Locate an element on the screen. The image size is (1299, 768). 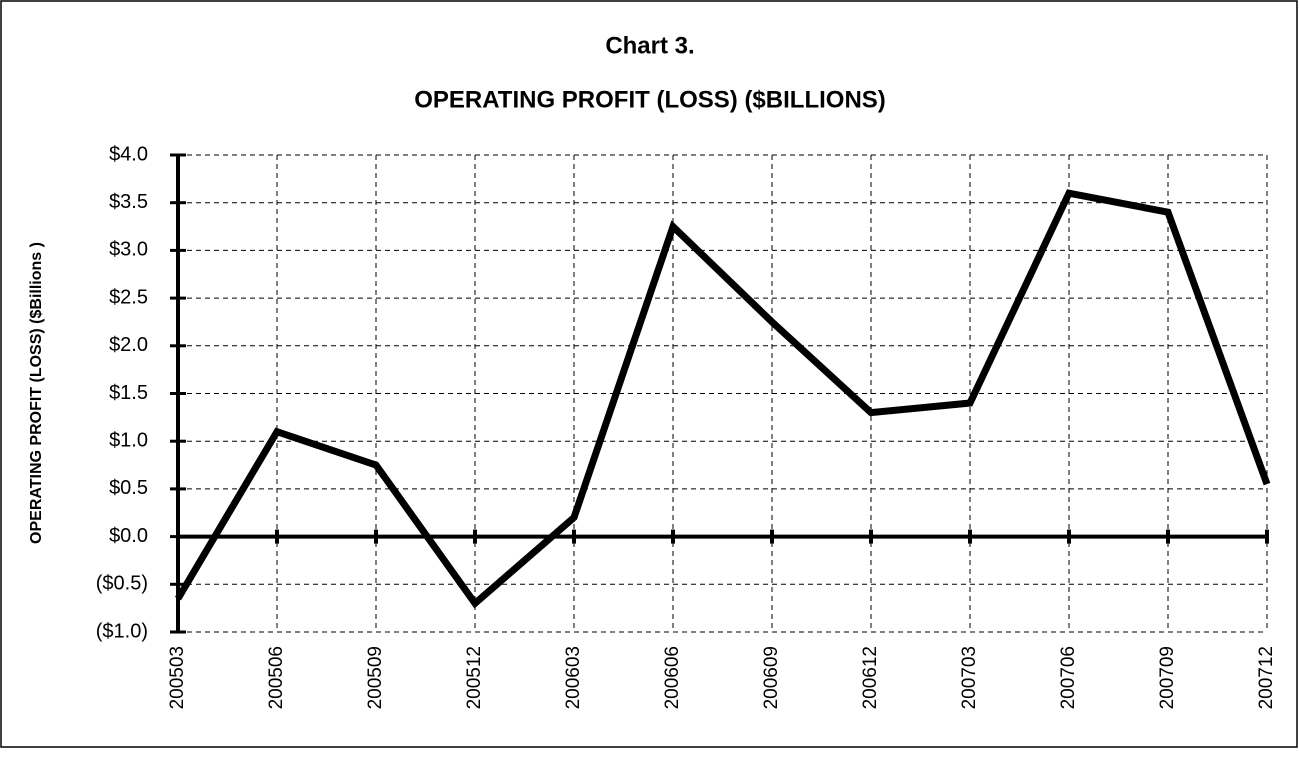
y-tick-label: $0.0 is located at coordinates (128, 536).